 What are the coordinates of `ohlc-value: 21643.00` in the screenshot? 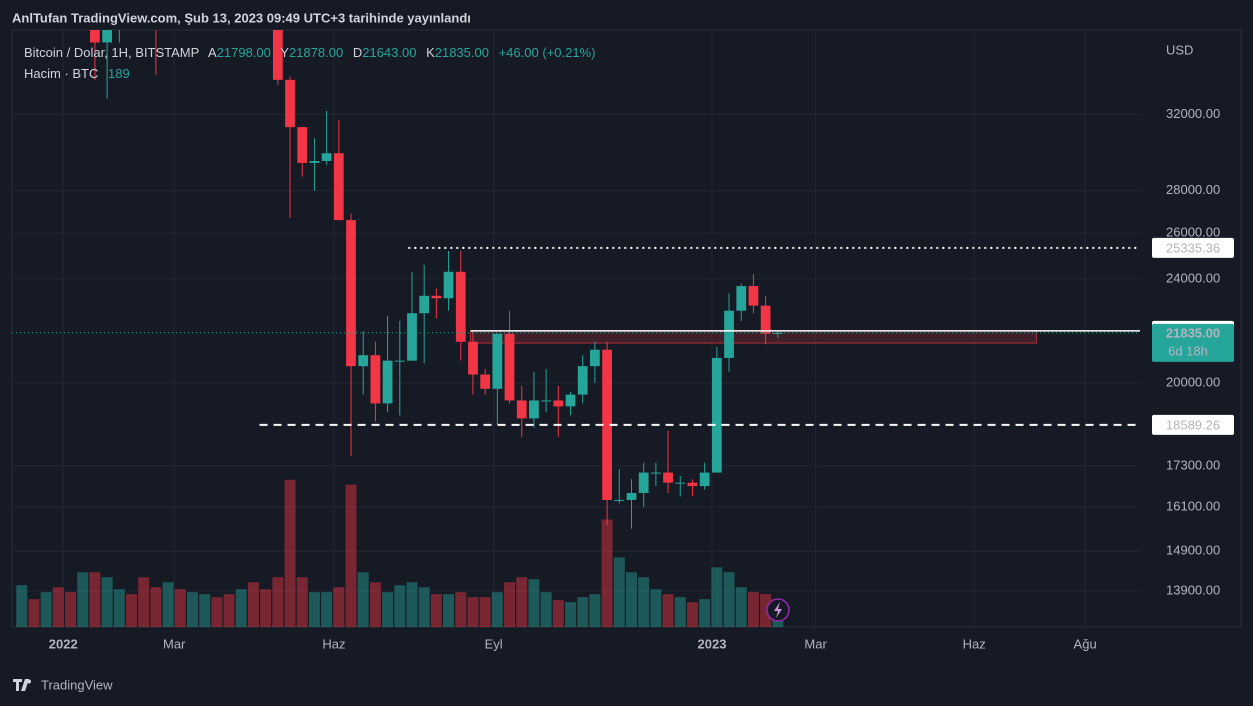 It's located at (389, 52).